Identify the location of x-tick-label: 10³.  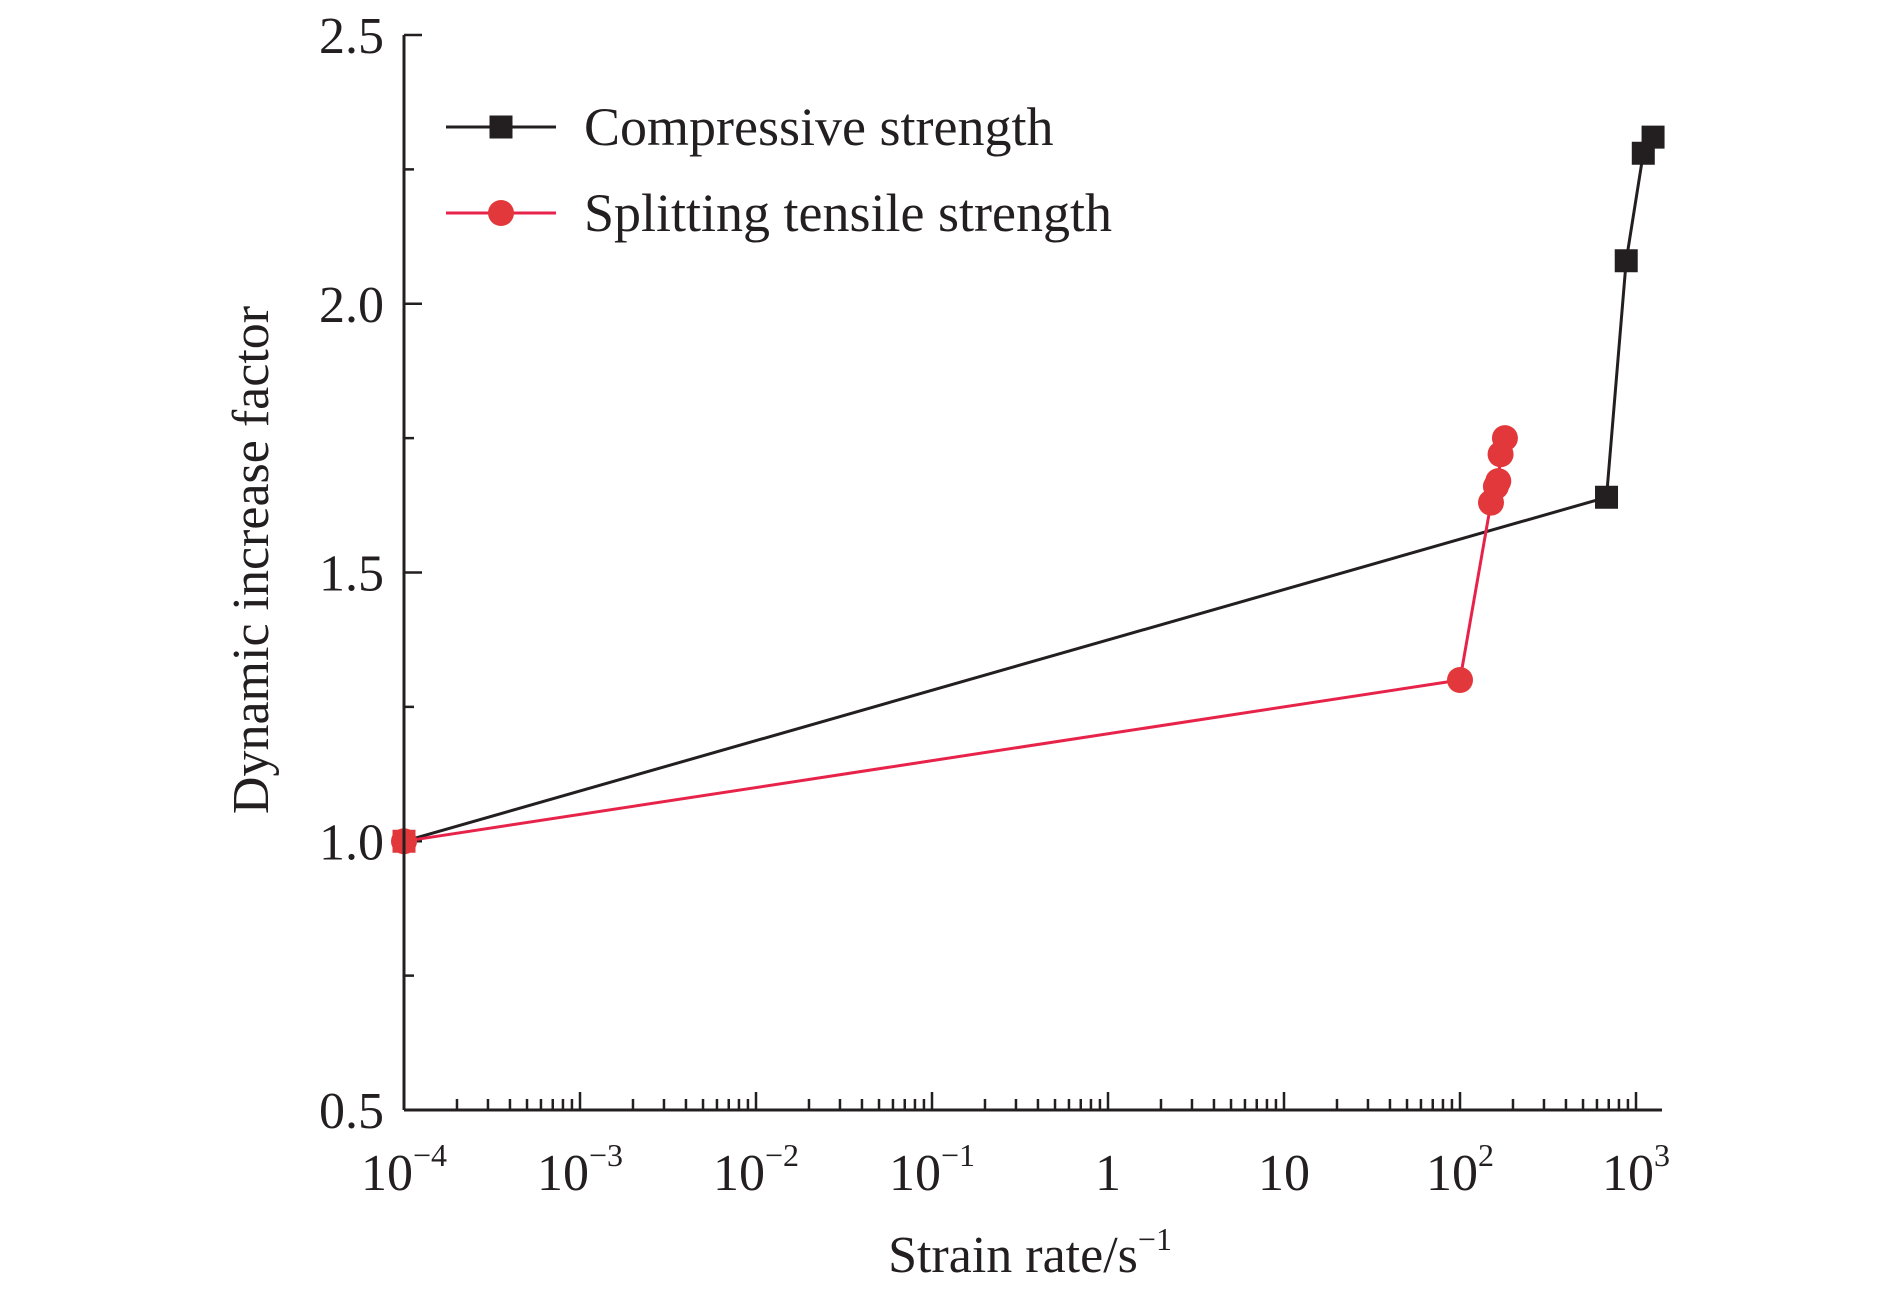
(1636, 1169).